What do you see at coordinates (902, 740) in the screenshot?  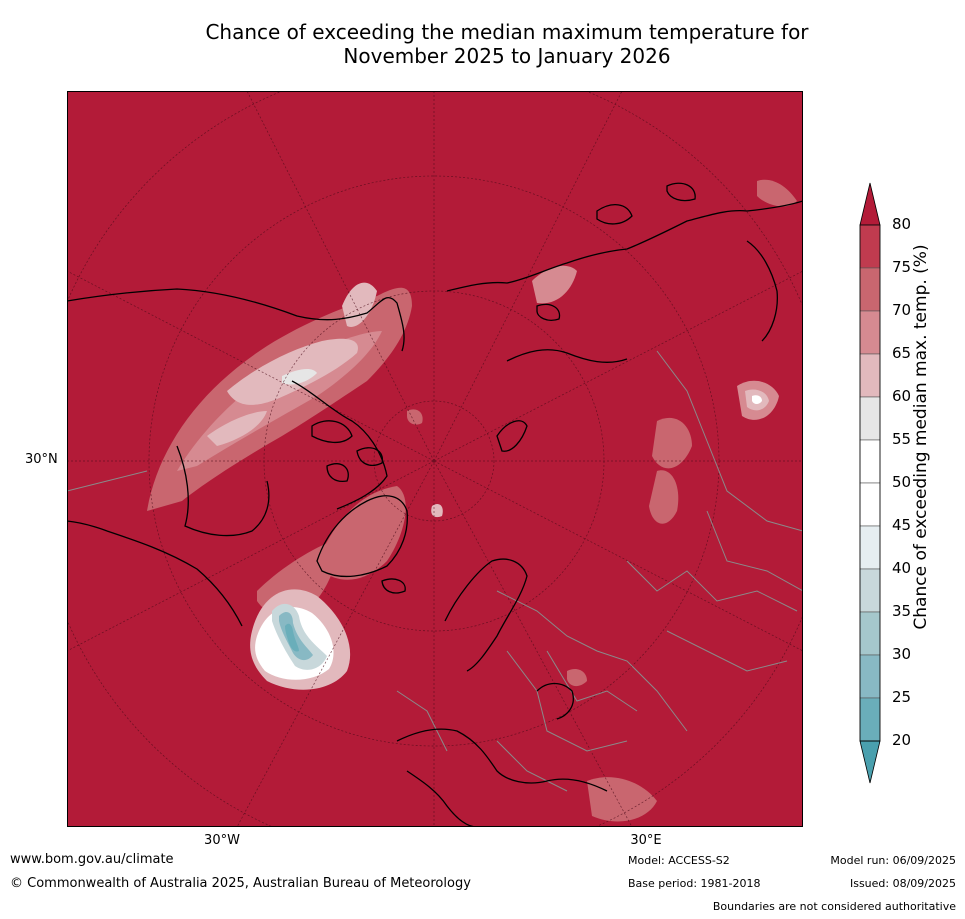 I see `colorbar-tick-label: 20` at bounding box center [902, 740].